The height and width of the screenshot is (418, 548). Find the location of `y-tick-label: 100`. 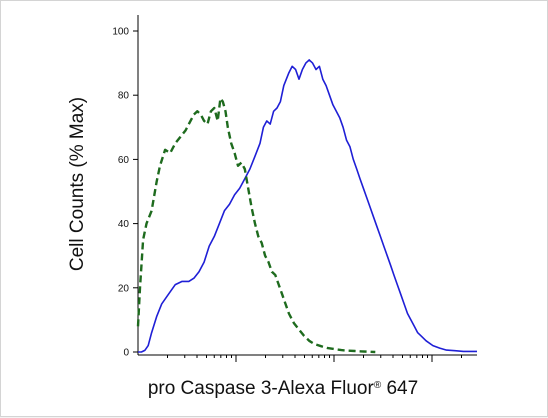

y-tick-label: 100 is located at coordinates (120, 32).